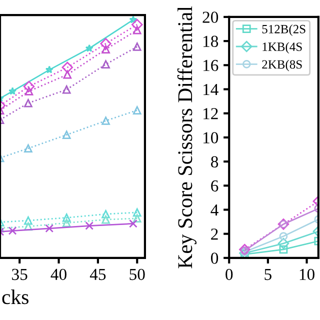  What do you see at coordinates (210, 17) in the screenshot?
I see `y-tick-label: 20` at bounding box center [210, 17].